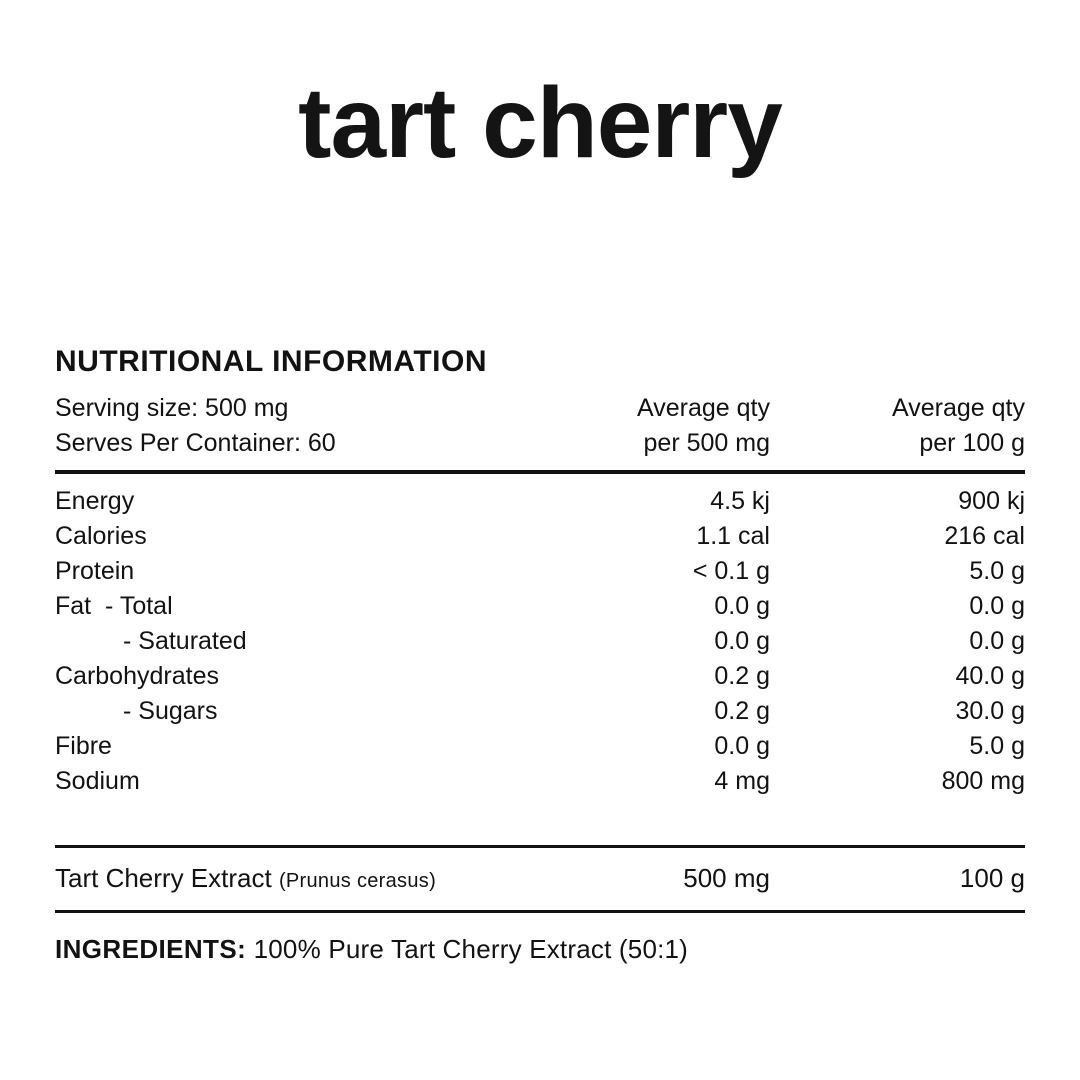 The height and width of the screenshot is (1080, 1080). Describe the element at coordinates (172, 408) in the screenshot. I see `serving-size-text: Serving size: 500 mg` at that location.